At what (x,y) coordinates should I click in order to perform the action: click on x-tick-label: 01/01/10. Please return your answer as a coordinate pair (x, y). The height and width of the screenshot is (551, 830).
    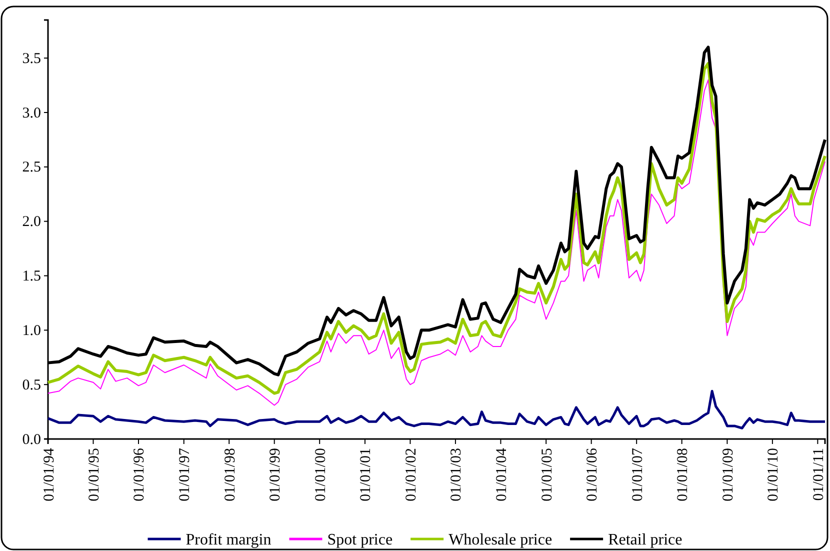
    Looking at the image, I should click on (774, 475).